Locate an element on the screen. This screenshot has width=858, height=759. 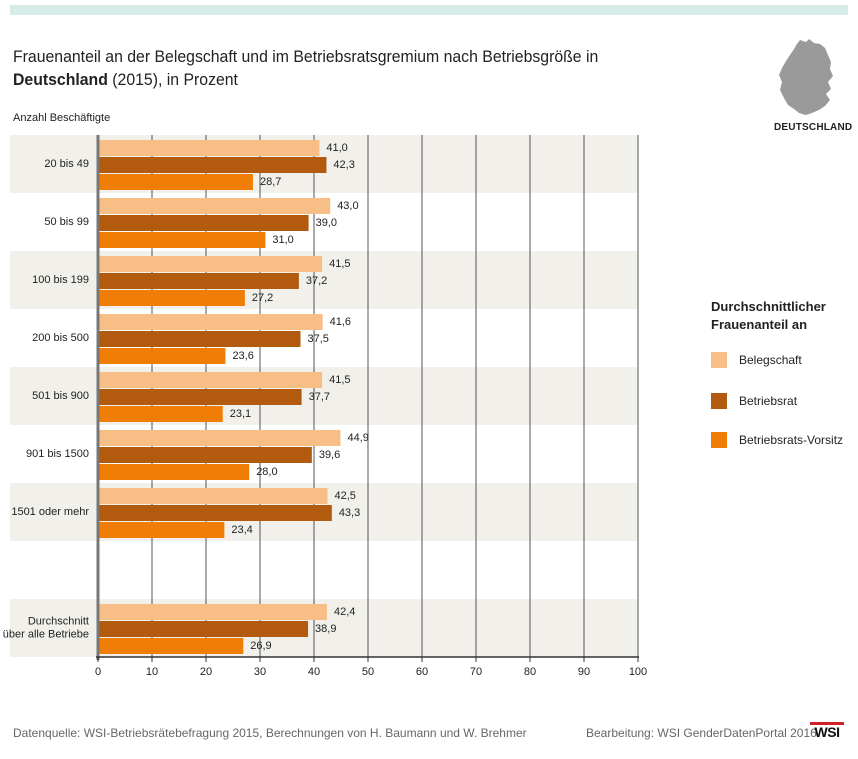
germany-map-icon is located at coordinates (806, 77).